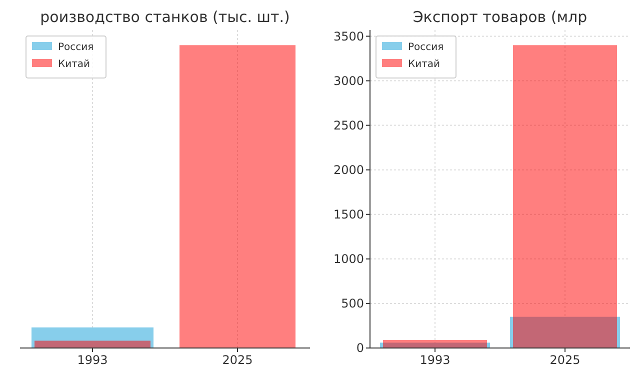  What do you see at coordinates (348, 259) in the screenshot?
I see `y-tick-label: 1000` at bounding box center [348, 259].